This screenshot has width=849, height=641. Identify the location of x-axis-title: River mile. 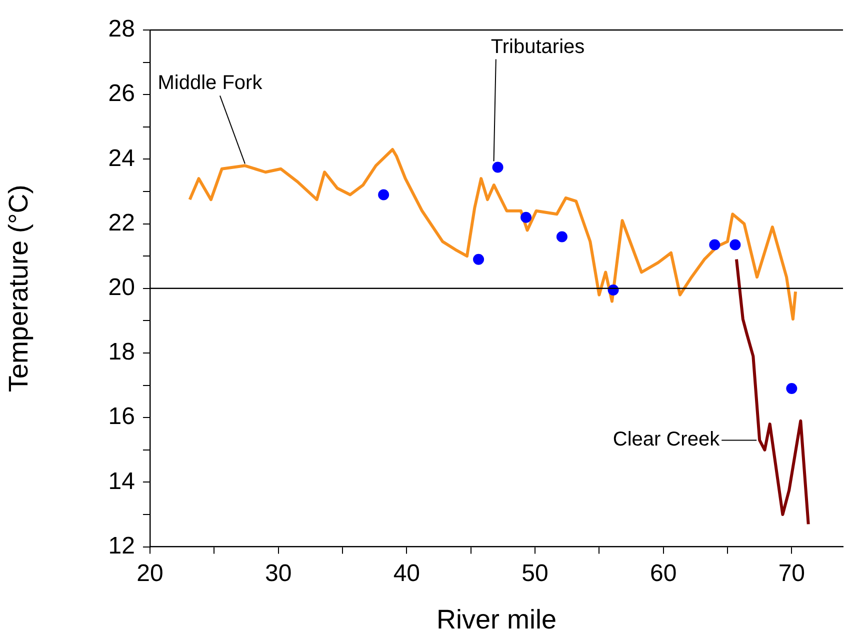
(496, 619).